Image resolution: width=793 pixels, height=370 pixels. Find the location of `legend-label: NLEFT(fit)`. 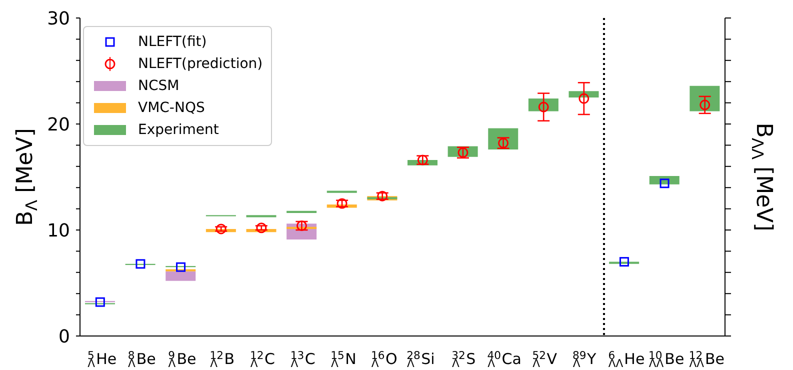

legend-label: NLEFT(fit) is located at coordinates (172, 42).